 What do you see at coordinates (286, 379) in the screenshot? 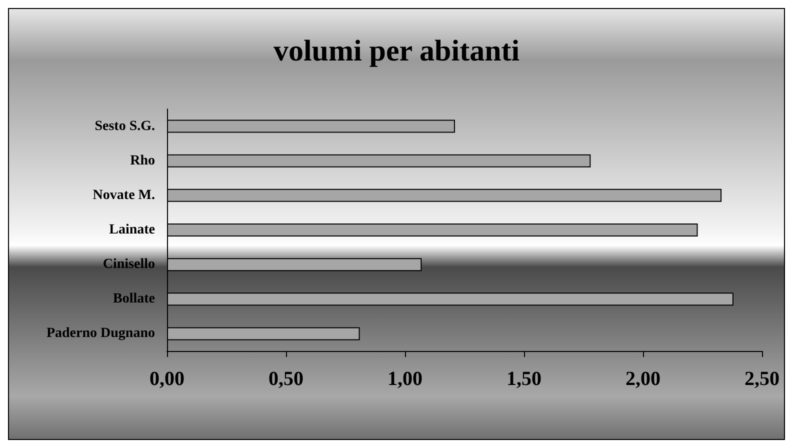
I see `x-tick-label: 0,50` at bounding box center [286, 379].